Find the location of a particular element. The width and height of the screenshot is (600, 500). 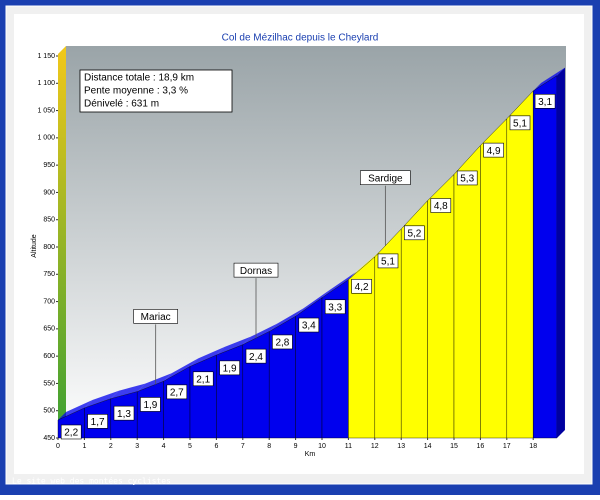

slope-label: 2,4 is located at coordinates (256, 357).